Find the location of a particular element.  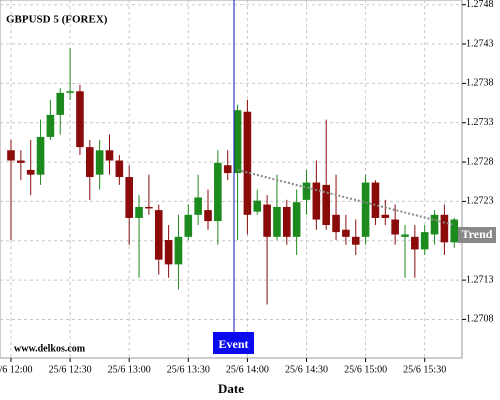

y-tick-label: 1.2738 is located at coordinates (480, 83).